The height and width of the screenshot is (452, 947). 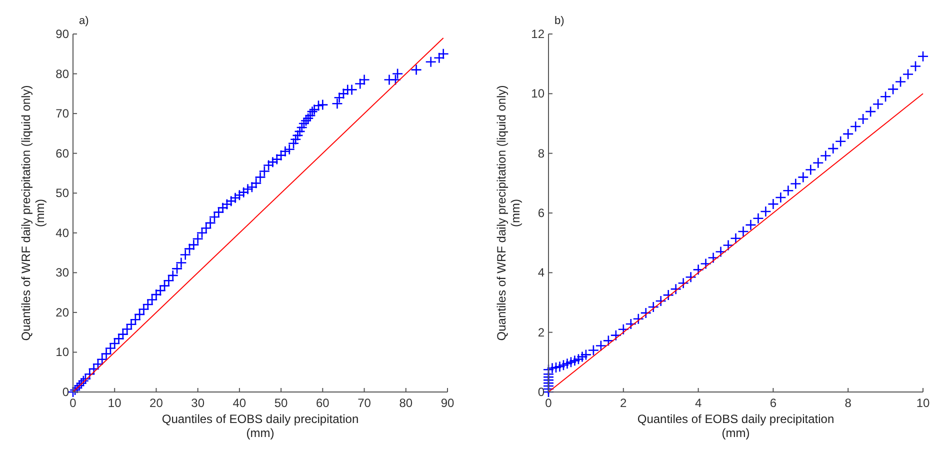 What do you see at coordinates (365, 403) in the screenshot?
I see `x-tick-label: 70` at bounding box center [365, 403].